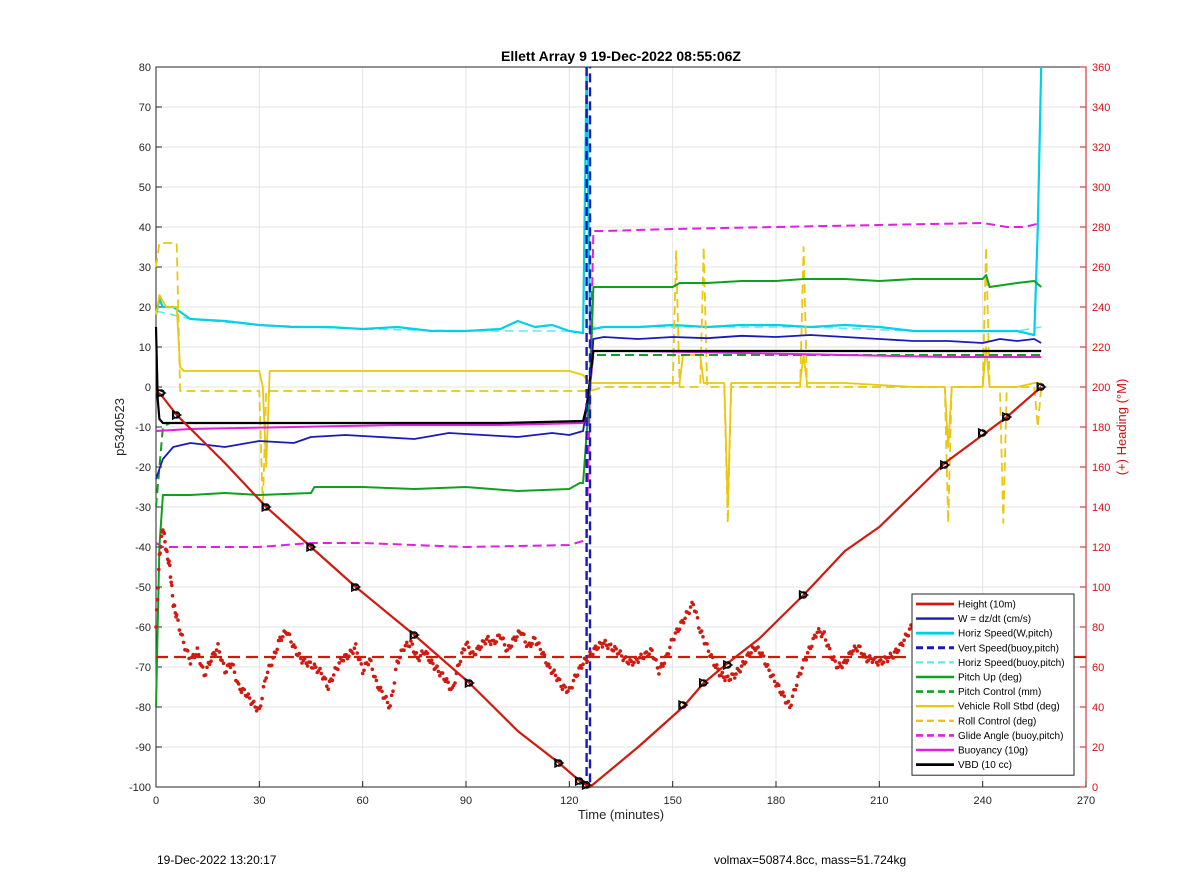 Image resolution: width=1200 pixels, height=885 pixels. Describe the element at coordinates (1121, 427) in the screenshot. I see `right-y-axis-label: (+) Heading (°M)` at that location.